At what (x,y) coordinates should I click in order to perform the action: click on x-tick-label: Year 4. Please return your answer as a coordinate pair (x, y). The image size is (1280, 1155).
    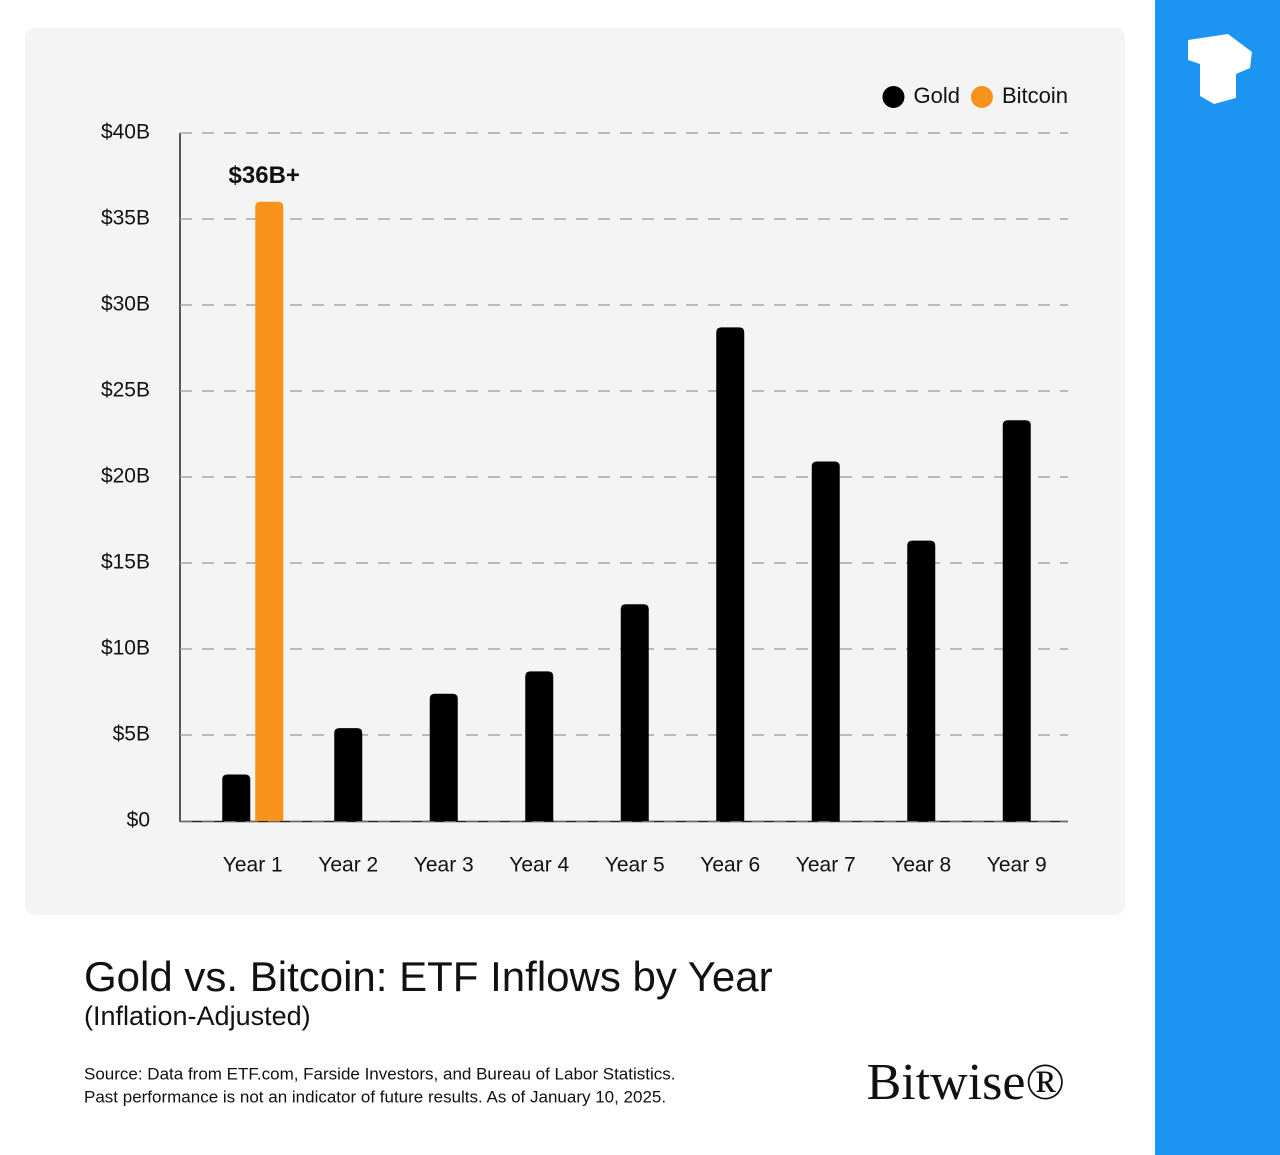
    Looking at the image, I should click on (539, 865).